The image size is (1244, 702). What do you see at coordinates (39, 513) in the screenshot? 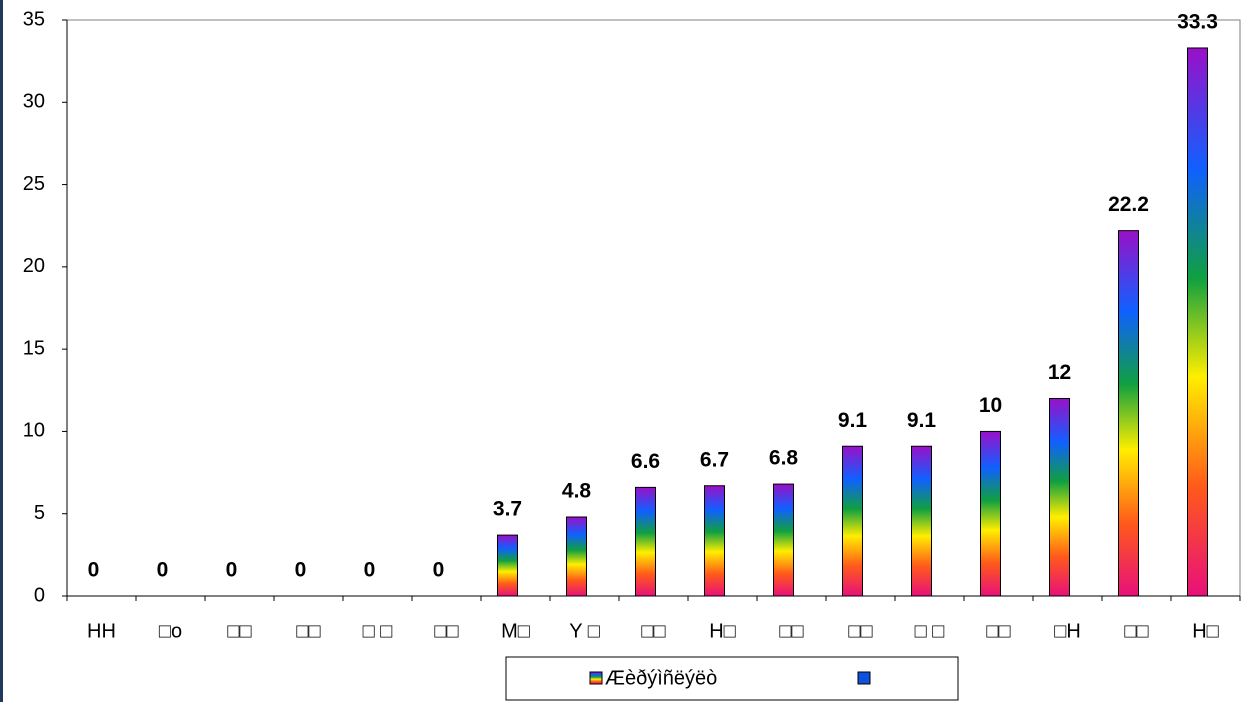
I see `y-tick-label: 5` at bounding box center [39, 513].